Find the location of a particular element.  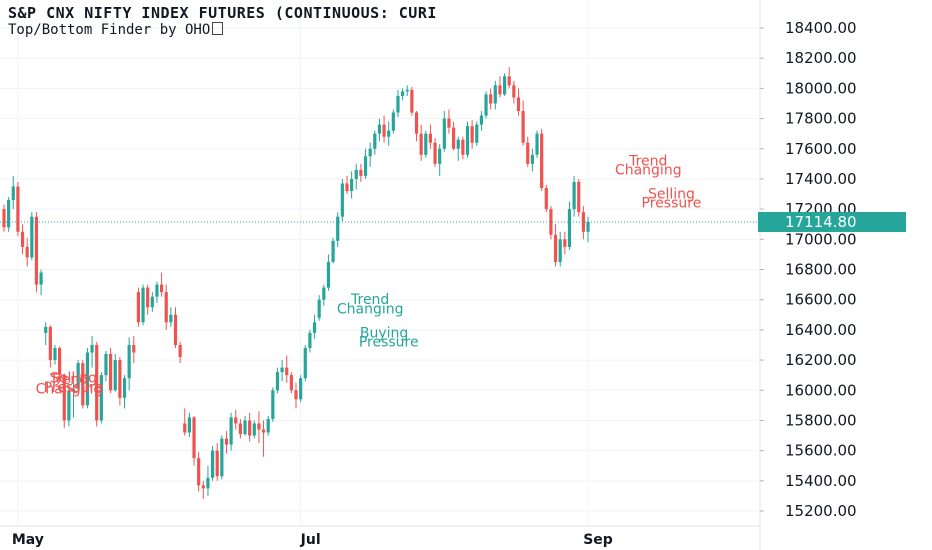

price-tick-label: 17600.00 is located at coordinates (821, 149).